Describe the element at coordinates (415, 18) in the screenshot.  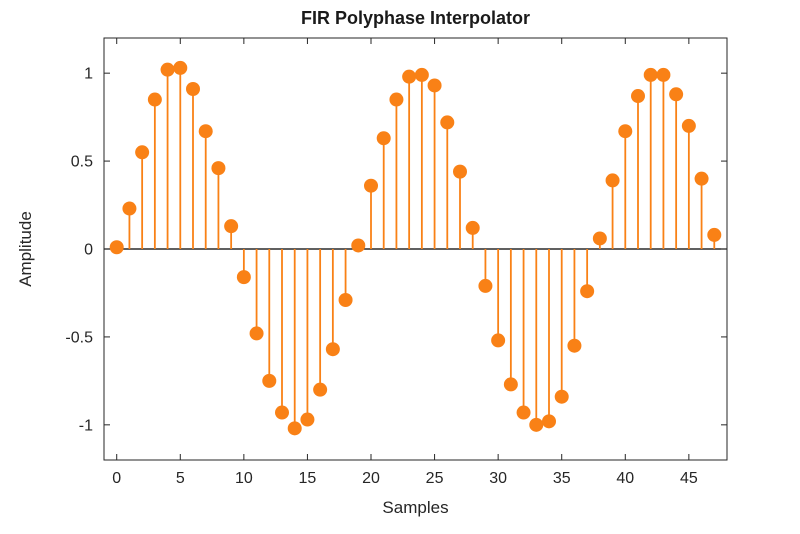
I see `chart-title: FIR Polyphase Interpolator` at that location.